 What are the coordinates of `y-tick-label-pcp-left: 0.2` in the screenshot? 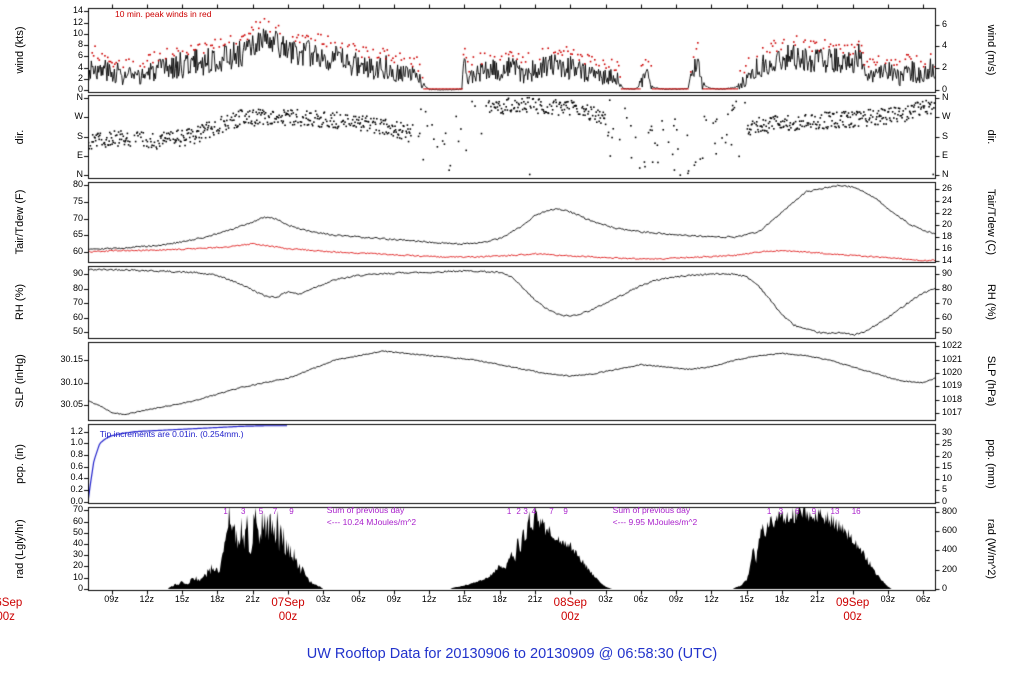 It's located at (76, 489).